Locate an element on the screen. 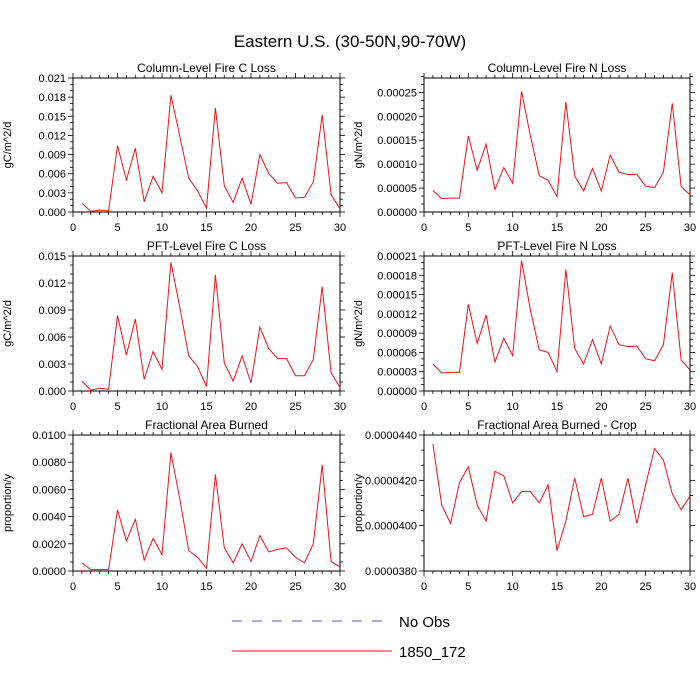  y-tick-label: 0.021 is located at coordinates (52, 79).